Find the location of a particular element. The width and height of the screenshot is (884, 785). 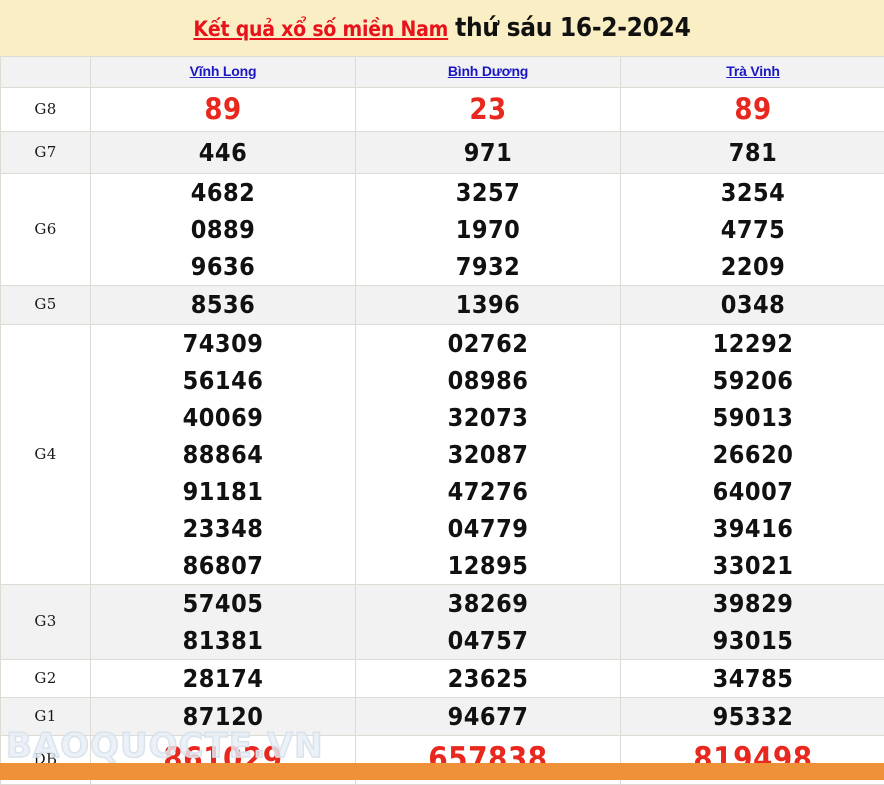

prize-cell: 28174 is located at coordinates (223, 678).